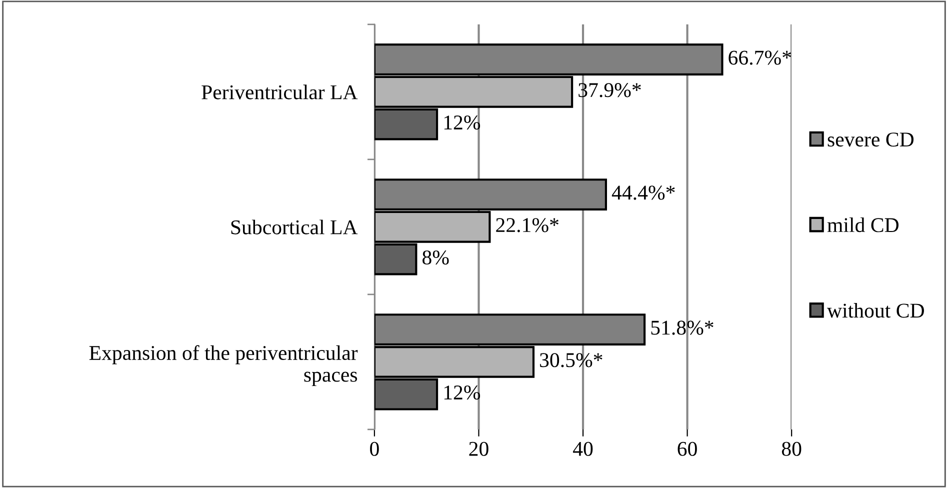 The image size is (948, 488). What do you see at coordinates (478, 449) in the screenshot?
I see `x-tick-label: 20` at bounding box center [478, 449].